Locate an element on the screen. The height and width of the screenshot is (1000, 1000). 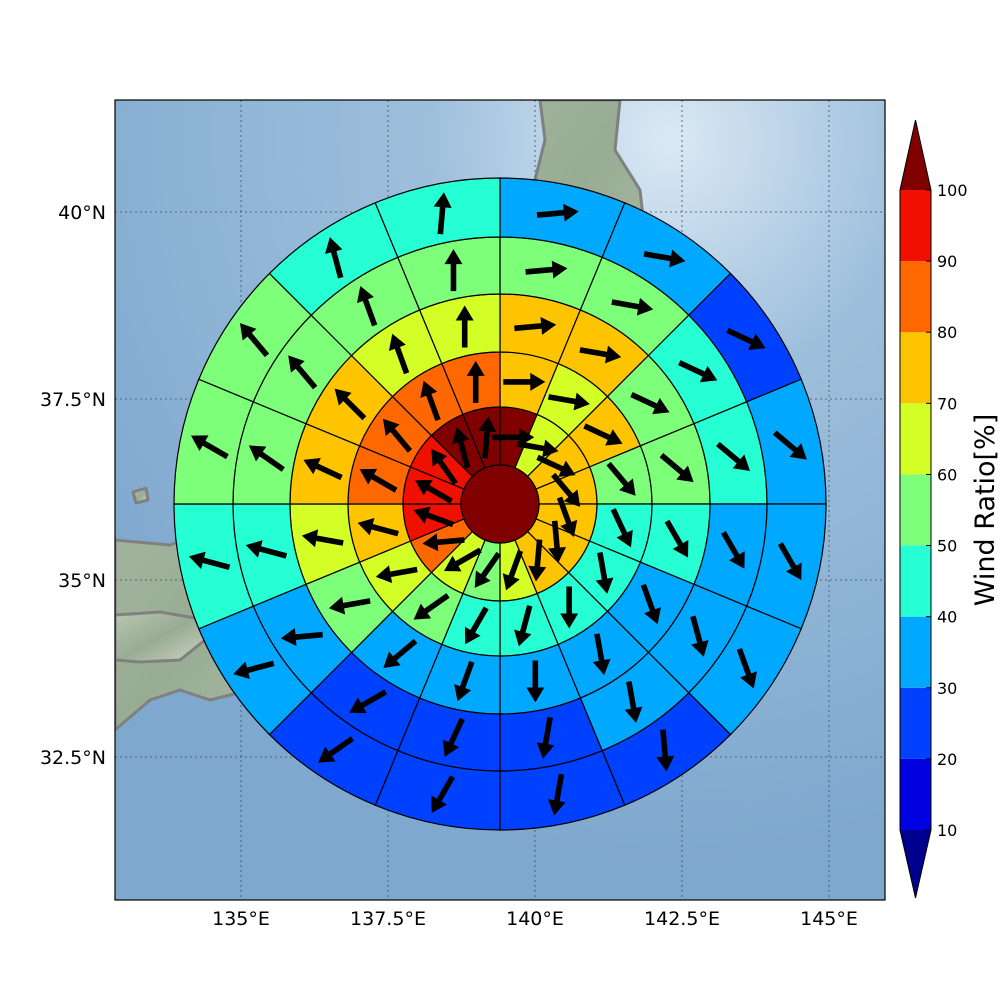
lon-tick-label: 145°E is located at coordinates (829, 919).